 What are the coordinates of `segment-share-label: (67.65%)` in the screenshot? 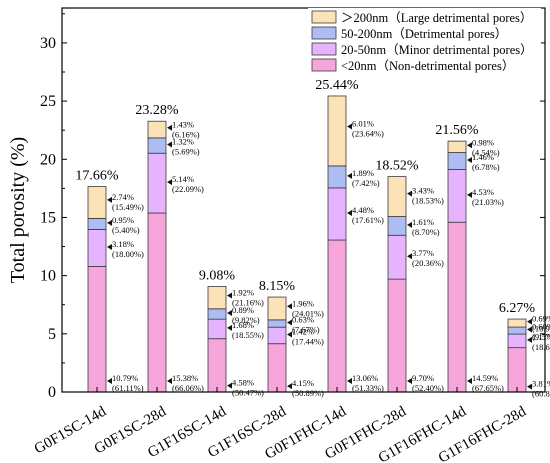 It's located at (488, 388).